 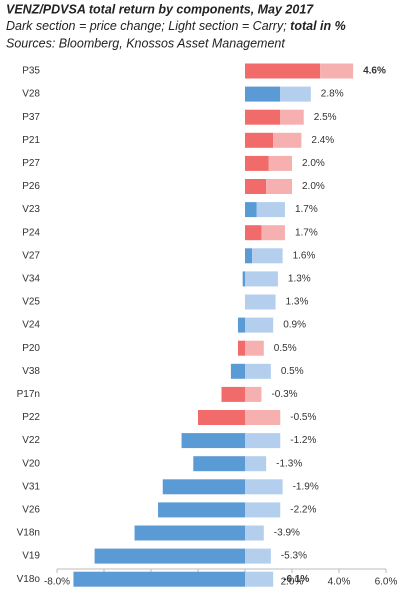 I want to click on total-label: 2.5%, so click(x=325, y=117).